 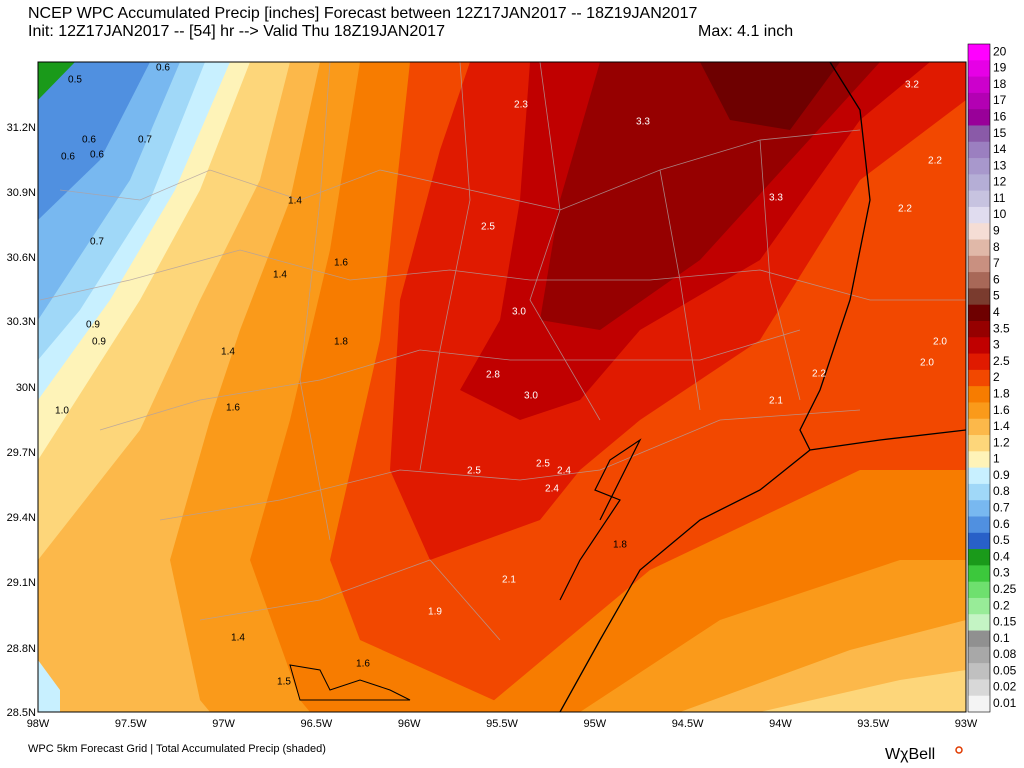 What do you see at coordinates (1001, 442) in the screenshot?
I see `legend-label: 1.2` at bounding box center [1001, 442].